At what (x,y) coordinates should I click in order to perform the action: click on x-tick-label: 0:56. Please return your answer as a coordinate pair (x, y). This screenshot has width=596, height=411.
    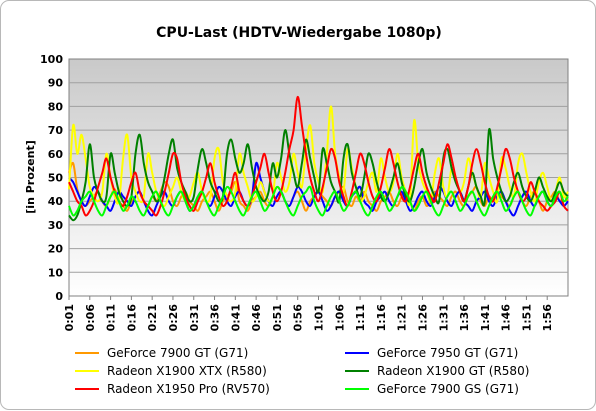
    Looking at the image, I should click on (298, 318).